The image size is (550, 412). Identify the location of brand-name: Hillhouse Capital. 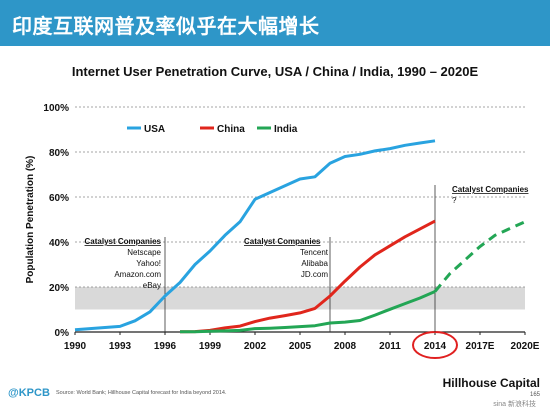
(491, 383).